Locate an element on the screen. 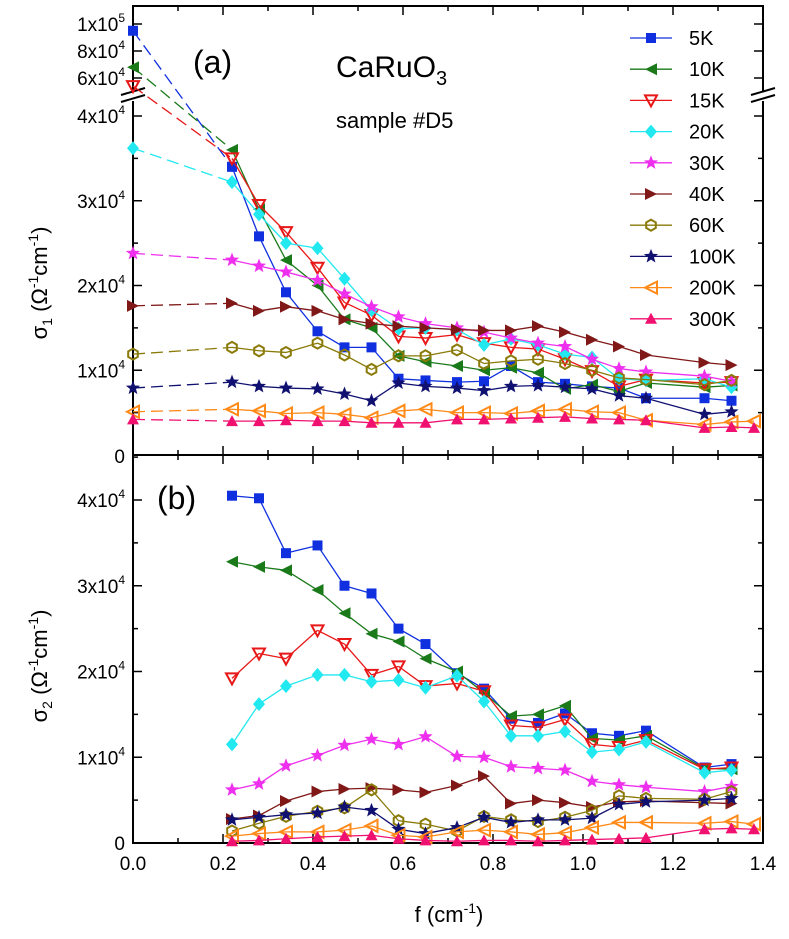  y-tick-label-a: 2x10⁴ is located at coordinates (101, 285).